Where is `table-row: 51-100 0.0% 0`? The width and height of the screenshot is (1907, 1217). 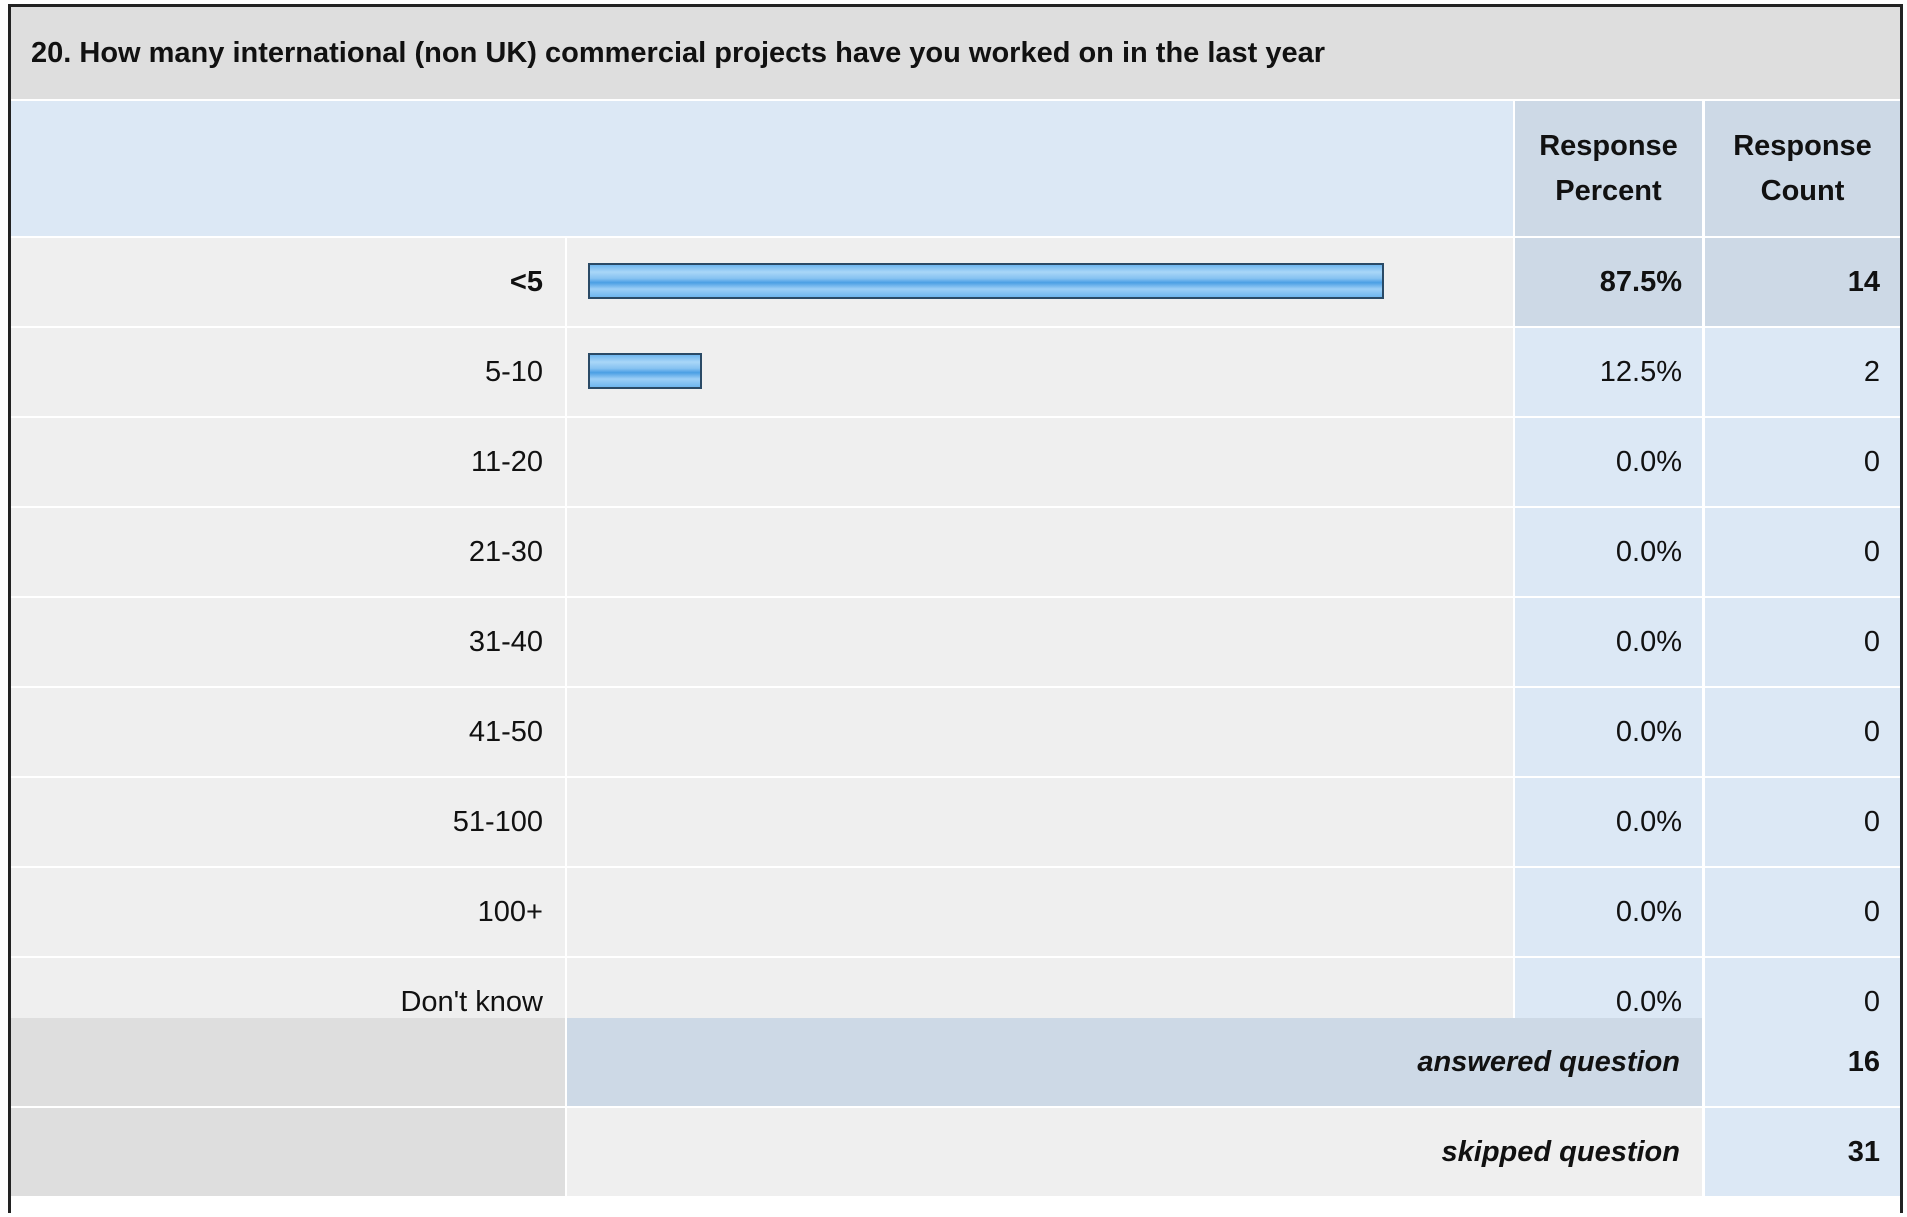
table-row: 51-100 0.0% 0 is located at coordinates (955, 822).